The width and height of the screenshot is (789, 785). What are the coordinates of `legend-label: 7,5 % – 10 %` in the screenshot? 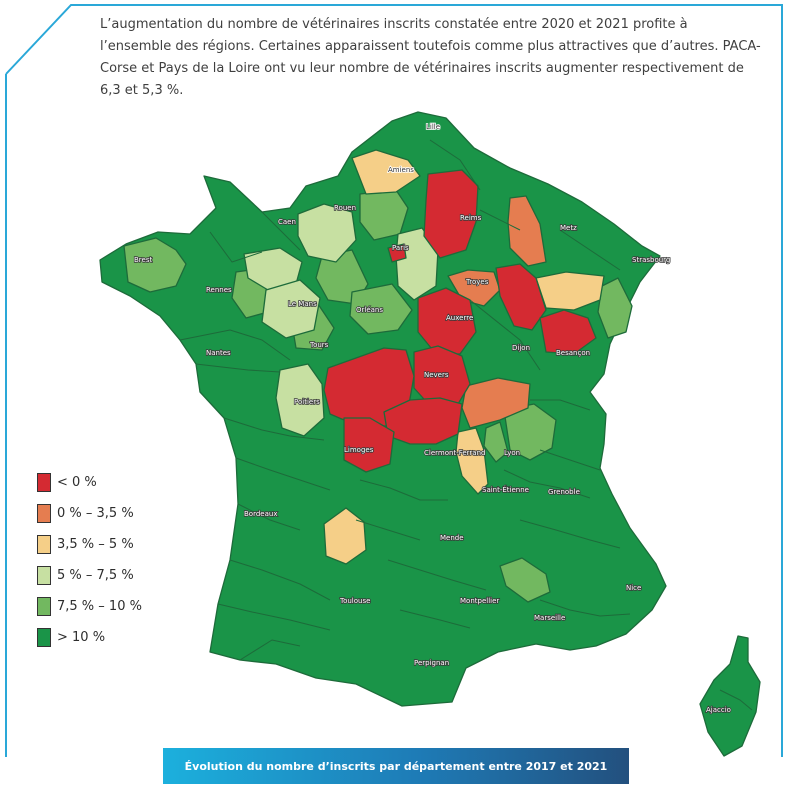 It's located at (99, 606).